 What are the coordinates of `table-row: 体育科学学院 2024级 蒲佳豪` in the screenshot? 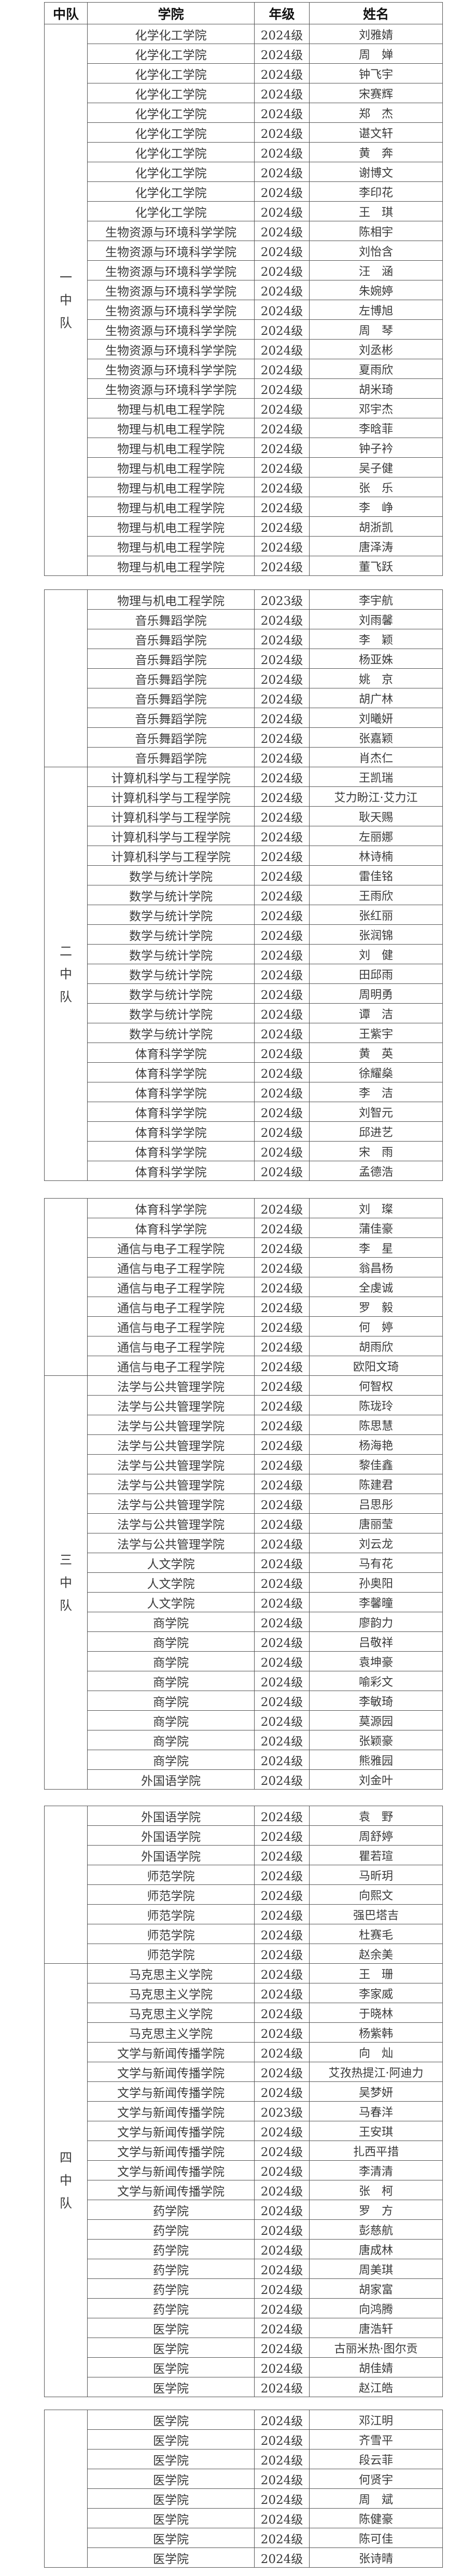 It's located at (244, 1228).